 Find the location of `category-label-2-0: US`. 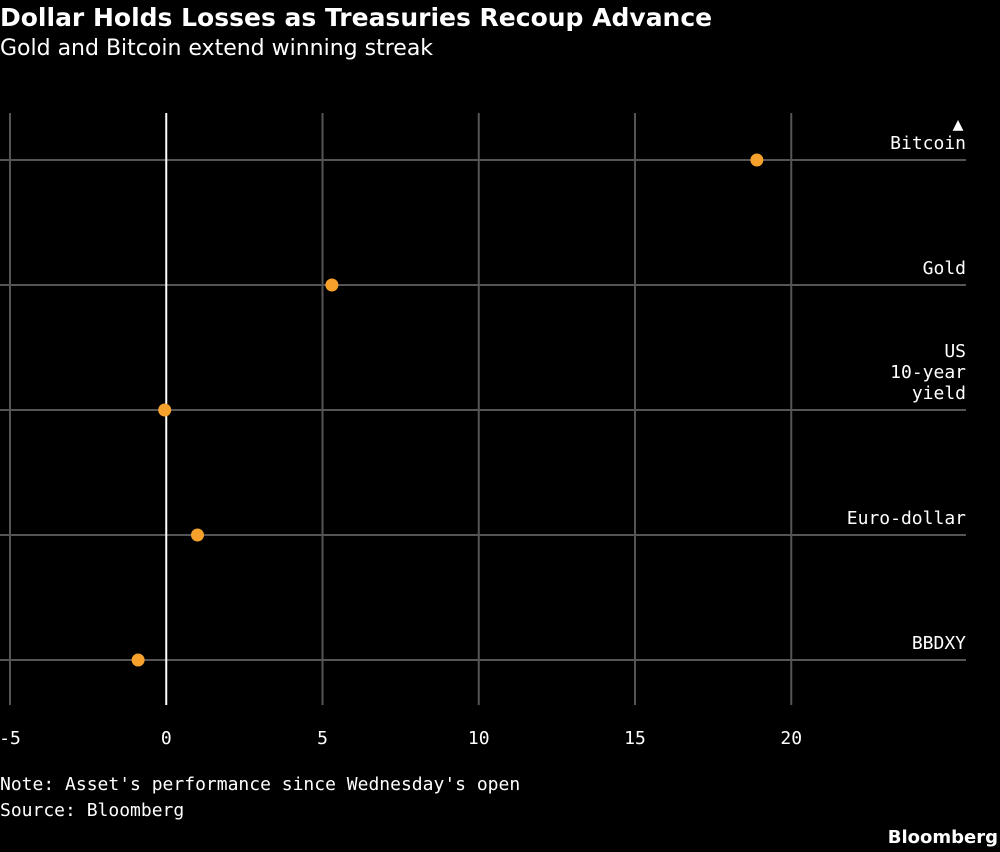

category-label-2-0: US is located at coordinates (955, 351).